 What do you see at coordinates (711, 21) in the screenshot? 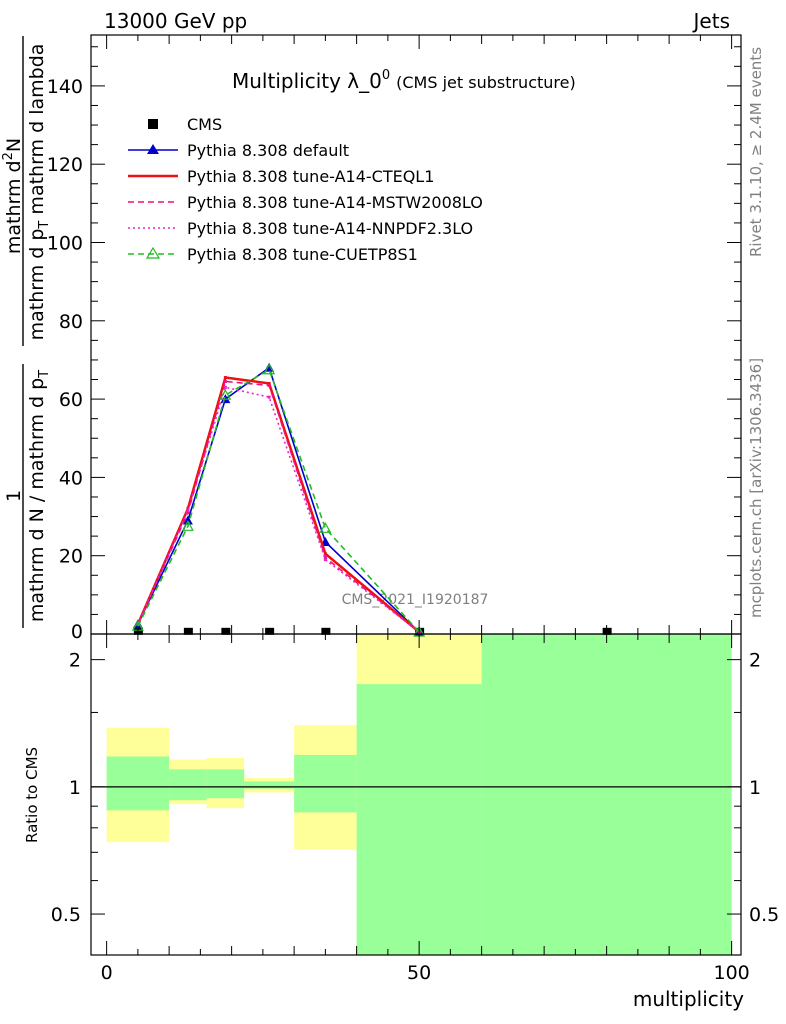
I see `header-right: Jets` at bounding box center [711, 21].